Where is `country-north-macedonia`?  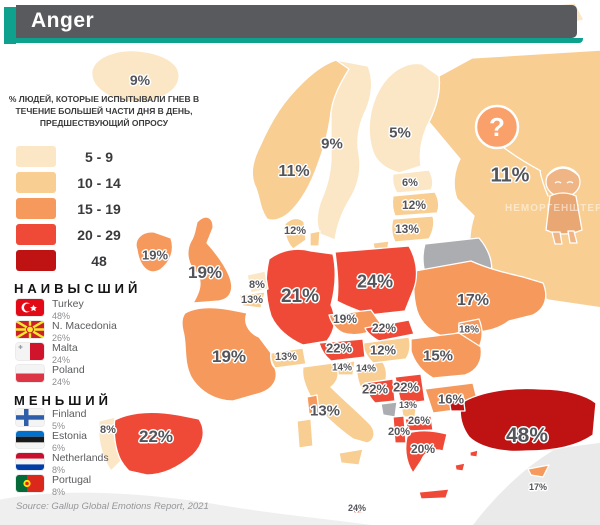 country-north-macedonia is located at coordinates (419, 423).